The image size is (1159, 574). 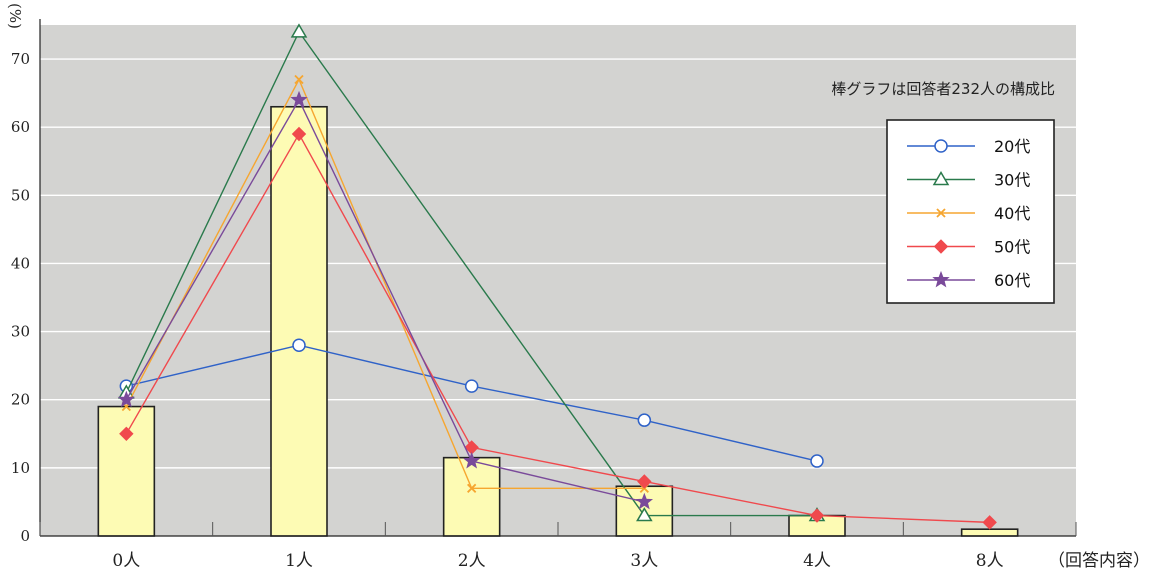 What do you see at coordinates (1099, 561) in the screenshot?
I see `x-axis-note: （回答内容）` at bounding box center [1099, 561].